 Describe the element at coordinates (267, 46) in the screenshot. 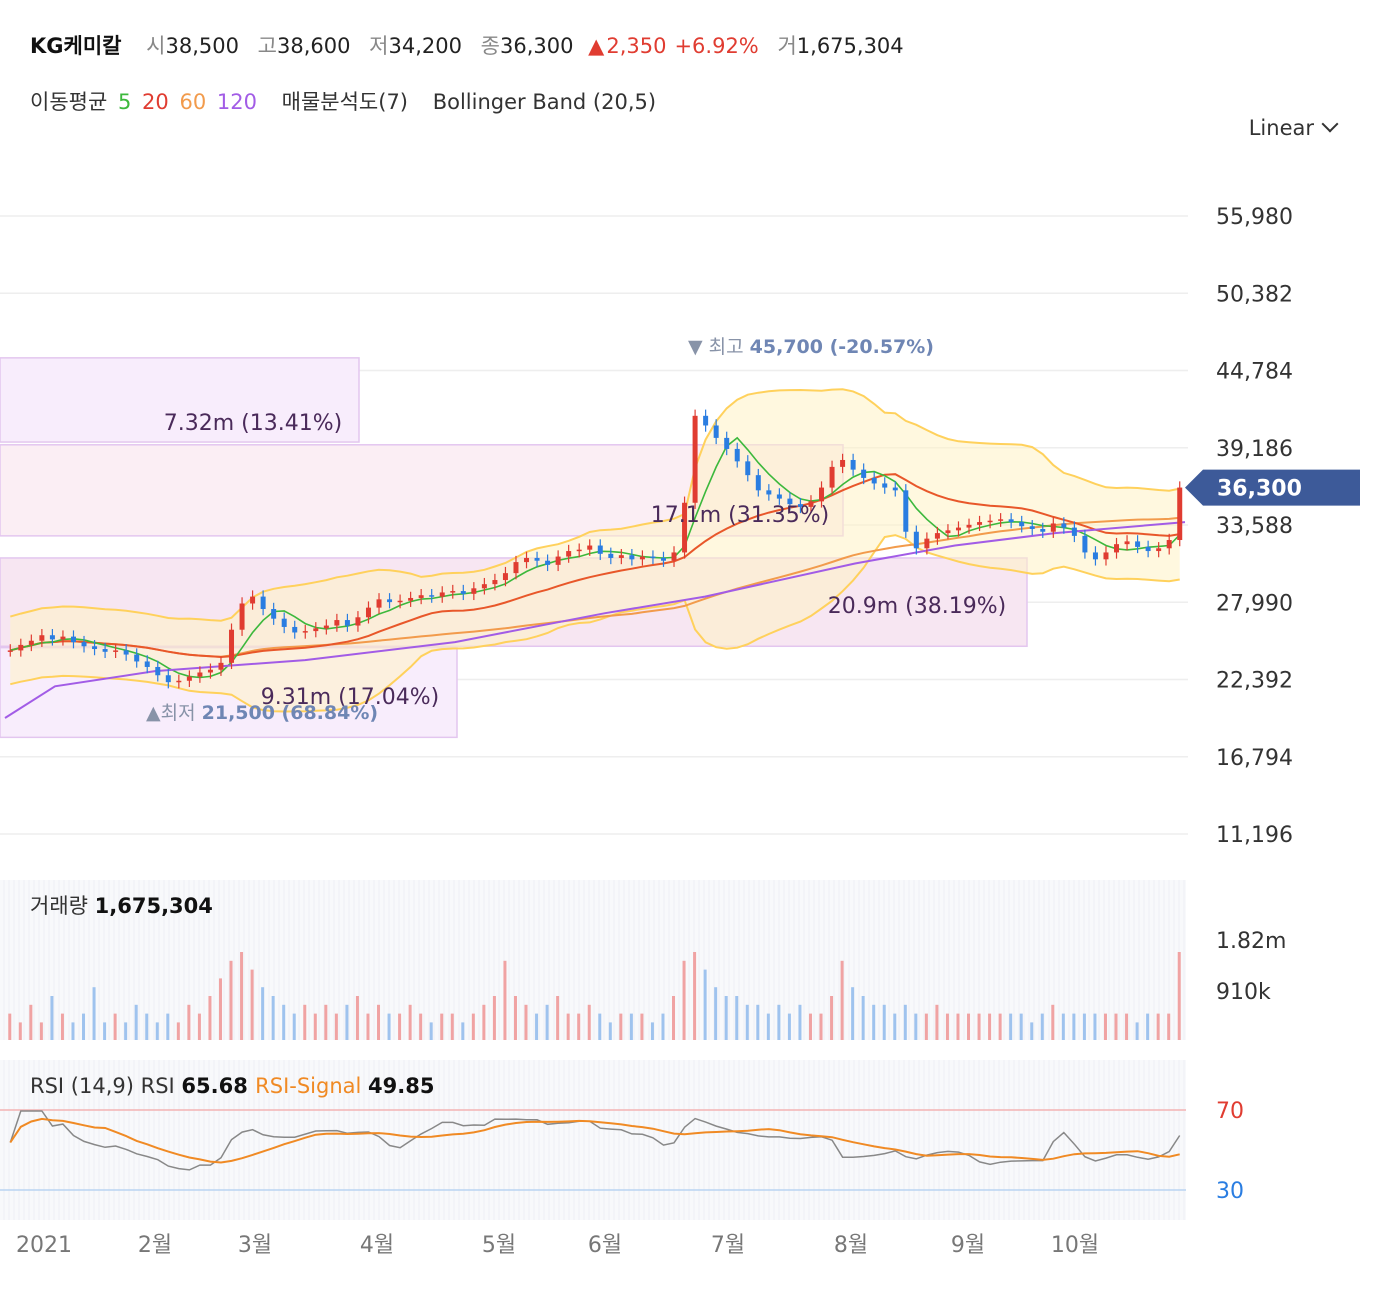

I see `high-label: 고` at that location.